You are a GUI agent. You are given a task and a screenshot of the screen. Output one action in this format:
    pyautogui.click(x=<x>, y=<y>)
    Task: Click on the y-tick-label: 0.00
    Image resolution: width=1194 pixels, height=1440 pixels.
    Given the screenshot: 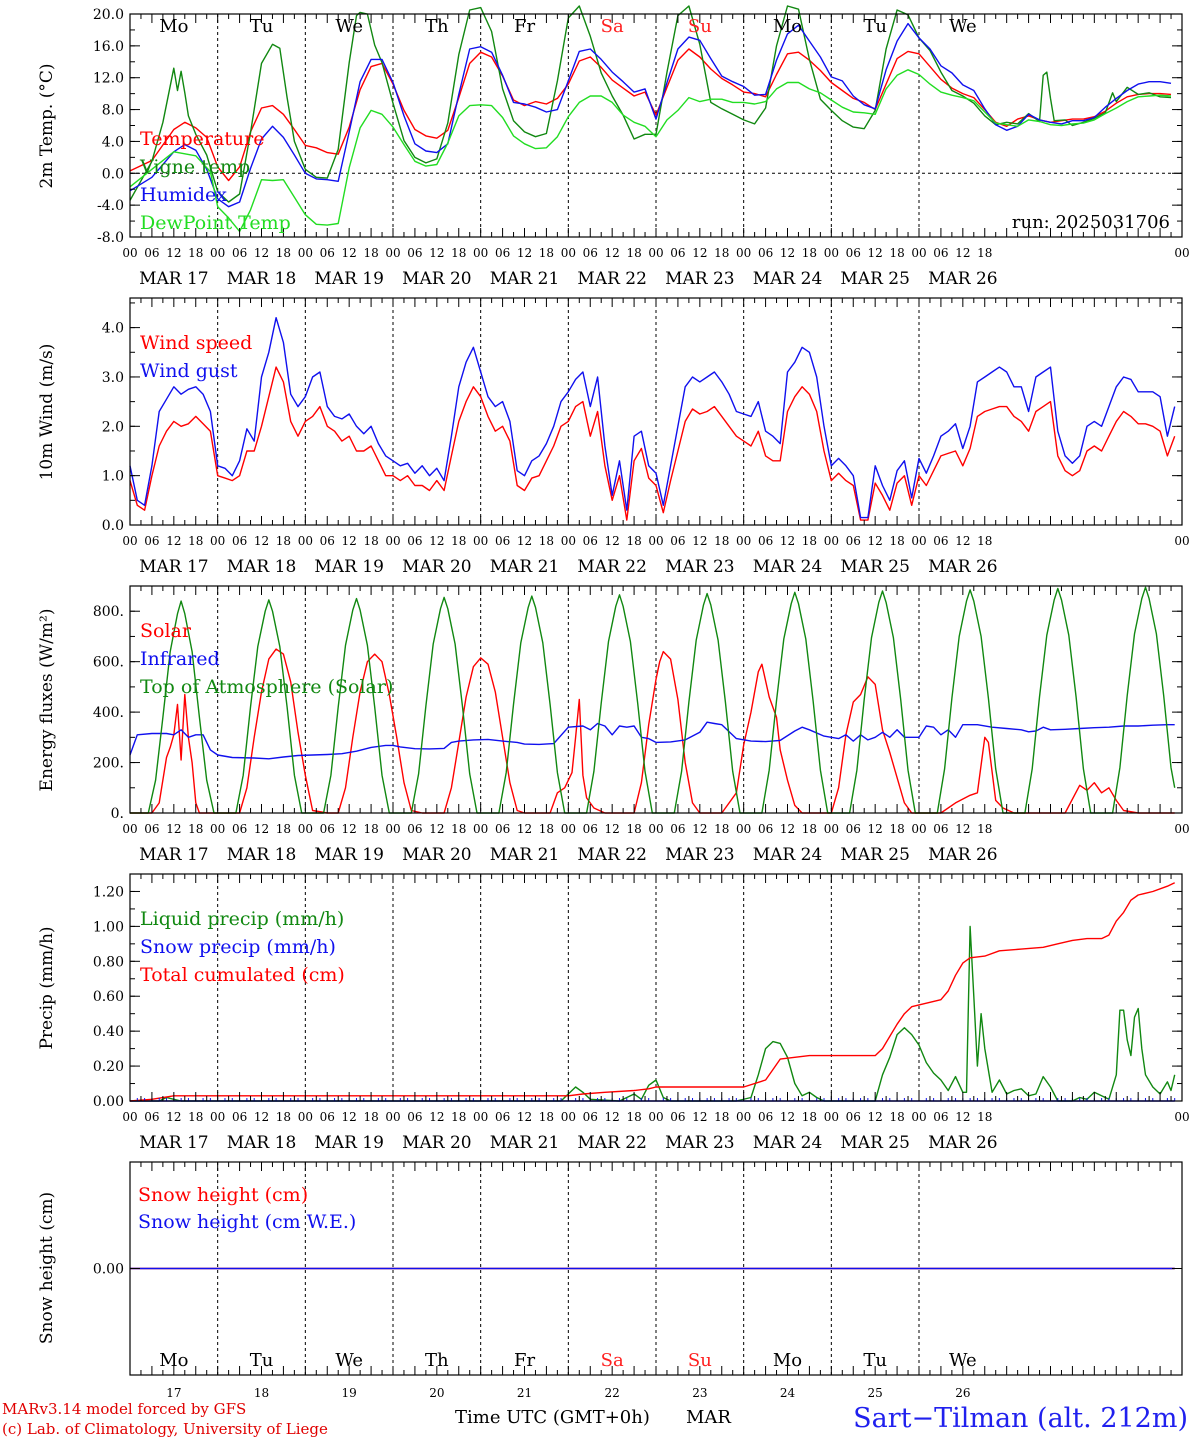 What is the action you would take?
    pyautogui.click(x=108, y=1270)
    